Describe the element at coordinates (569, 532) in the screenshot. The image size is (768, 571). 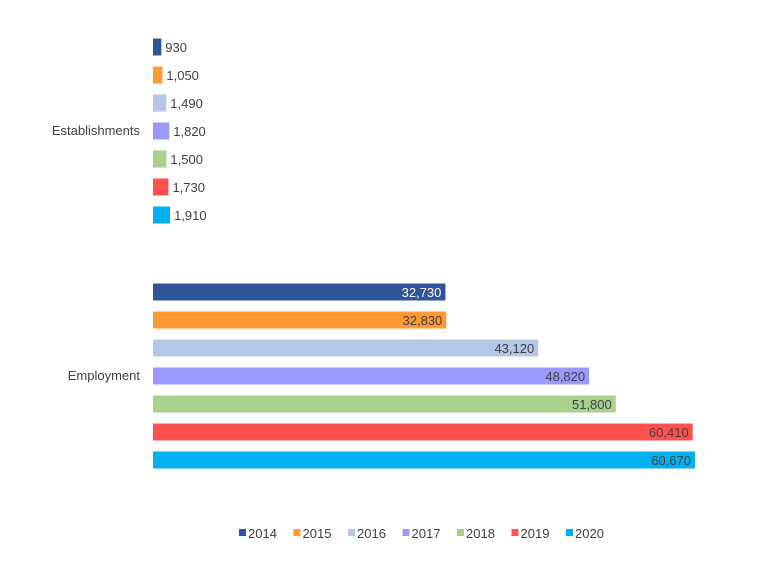
I see `legend-swatch-2020` at that location.